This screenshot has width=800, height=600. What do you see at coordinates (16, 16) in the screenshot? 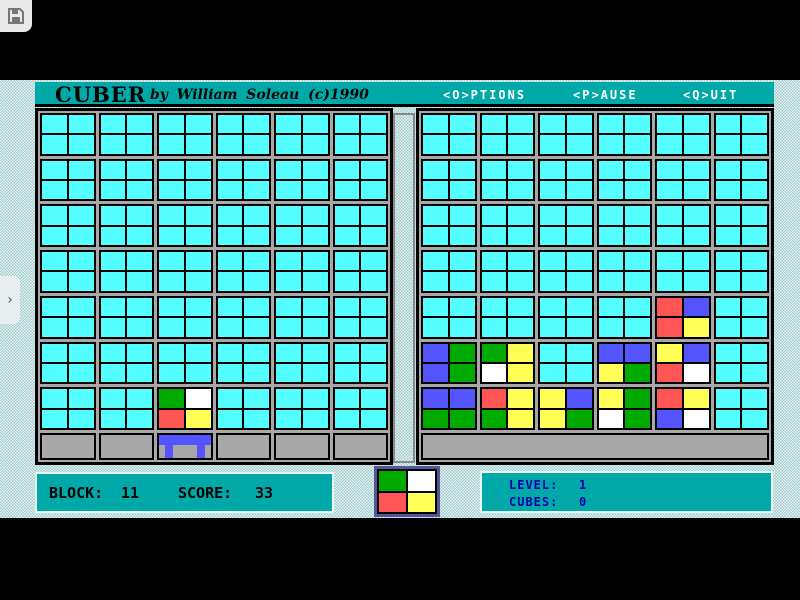
I see `save-button` at bounding box center [16, 16].